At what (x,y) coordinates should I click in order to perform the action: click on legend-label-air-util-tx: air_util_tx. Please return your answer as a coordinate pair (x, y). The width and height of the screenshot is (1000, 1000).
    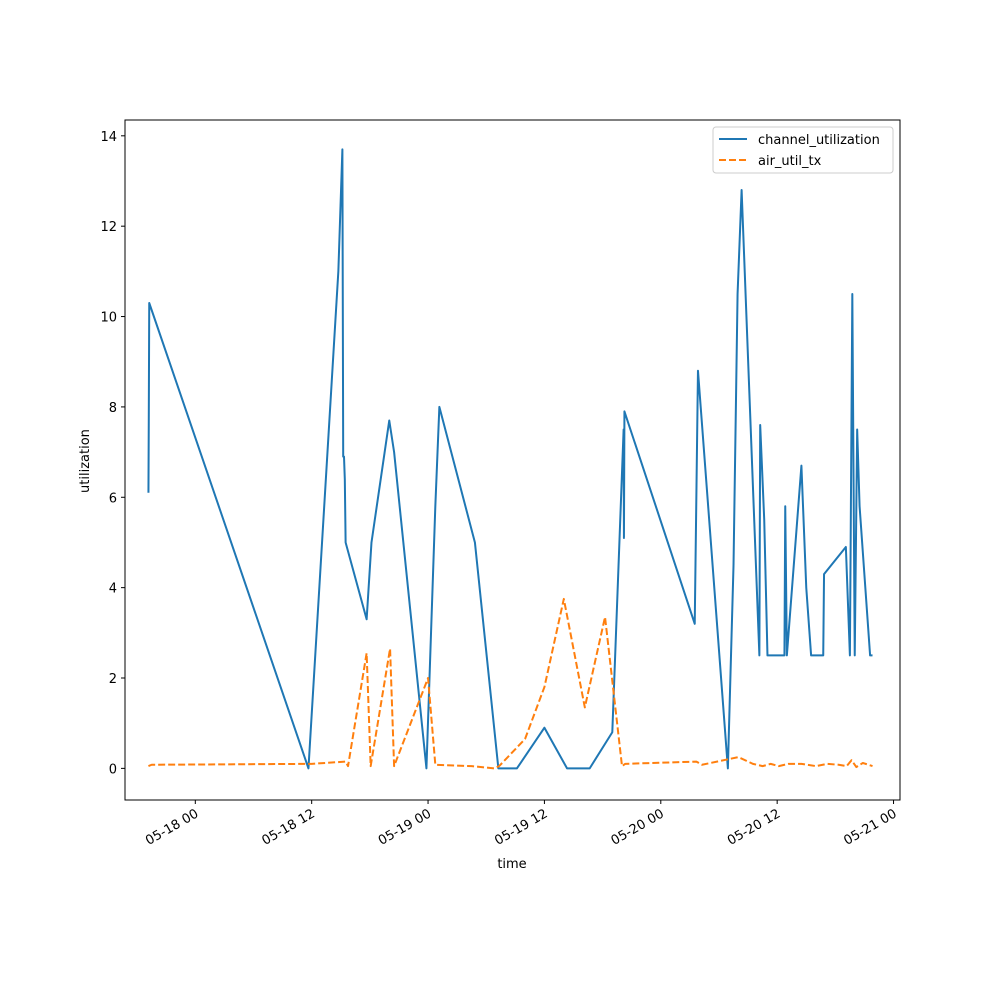
    Looking at the image, I should click on (790, 161).